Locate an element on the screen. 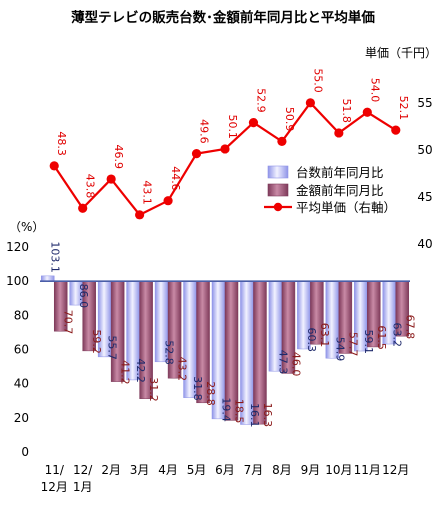 The width and height of the screenshot is (446, 511). data-label-price: 44.6 is located at coordinates (175, 178).